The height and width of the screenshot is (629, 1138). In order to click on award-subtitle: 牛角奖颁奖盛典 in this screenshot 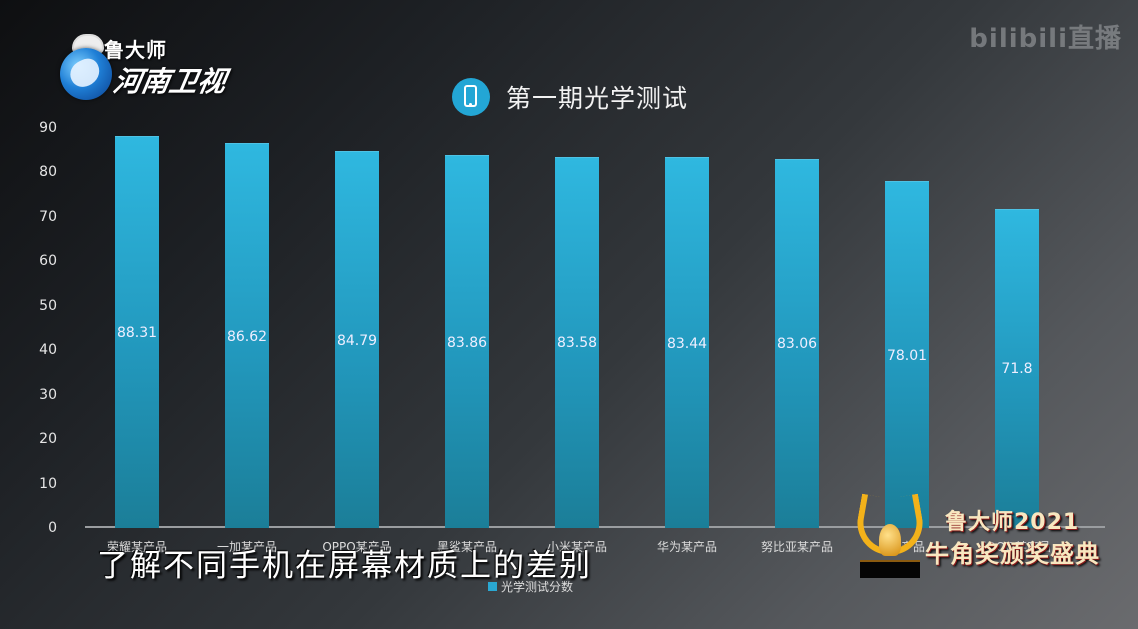, I will do `click(1012, 554)`.